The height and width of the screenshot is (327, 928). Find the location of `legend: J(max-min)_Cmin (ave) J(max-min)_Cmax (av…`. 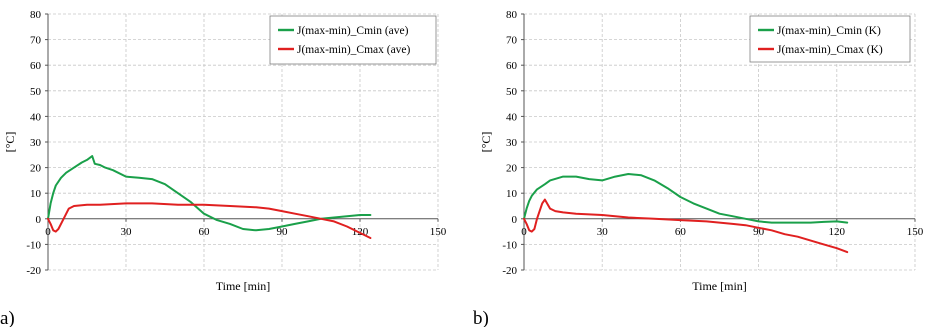

legend: J(max-min)_Cmin (ave) J(max-min)_Cmax (av… is located at coordinates (353, 40).